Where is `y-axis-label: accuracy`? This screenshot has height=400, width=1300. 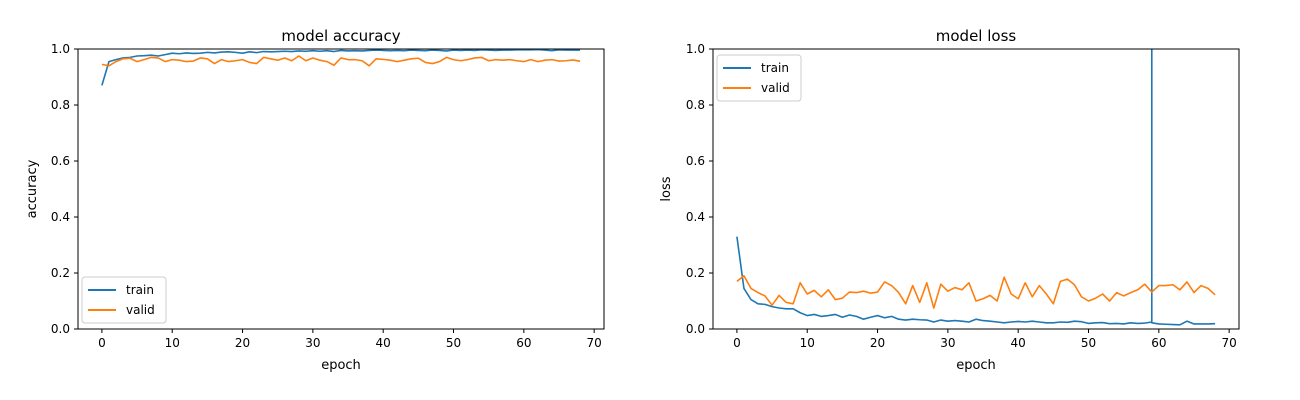 y-axis-label: accuracy is located at coordinates (32, 188).